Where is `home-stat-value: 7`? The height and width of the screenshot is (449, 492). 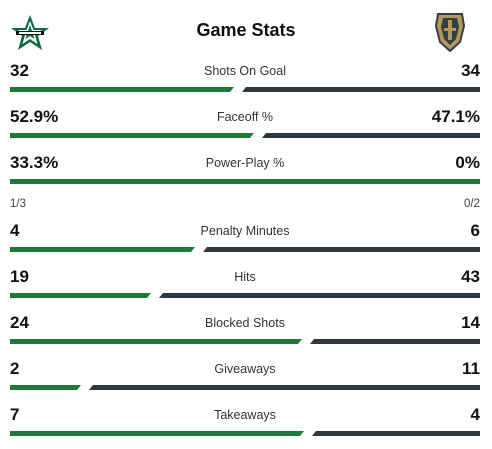 home-stat-value: 7 is located at coordinates (15, 414).